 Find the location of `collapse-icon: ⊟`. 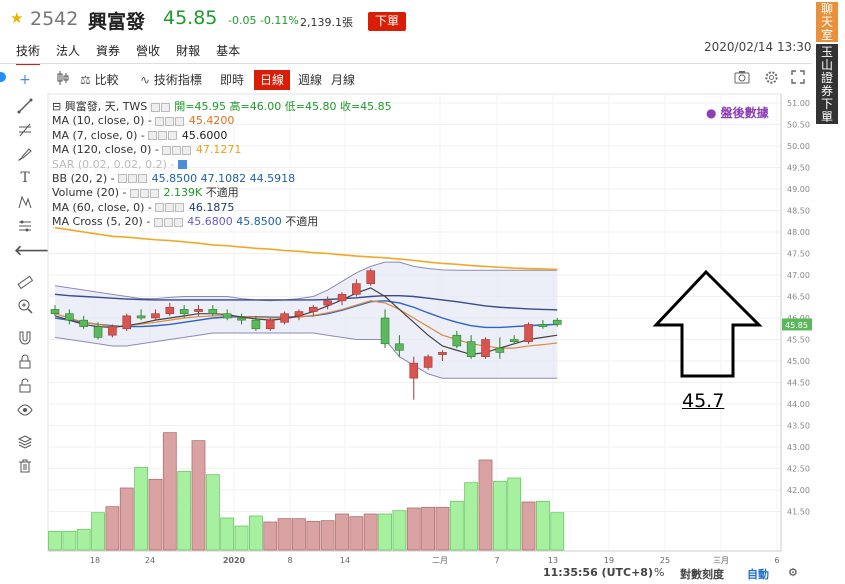

collapse-icon: ⊟ is located at coordinates (57, 106).